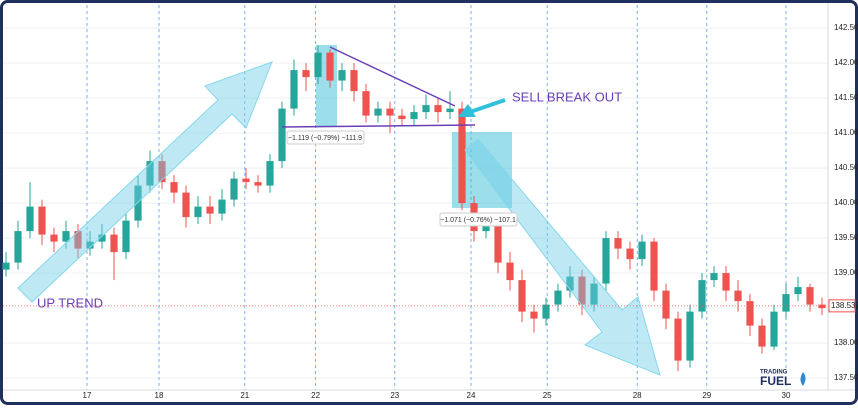  Describe the element at coordinates (846, 132) in the screenshot. I see `y-tick-label: 141.000` at that location.